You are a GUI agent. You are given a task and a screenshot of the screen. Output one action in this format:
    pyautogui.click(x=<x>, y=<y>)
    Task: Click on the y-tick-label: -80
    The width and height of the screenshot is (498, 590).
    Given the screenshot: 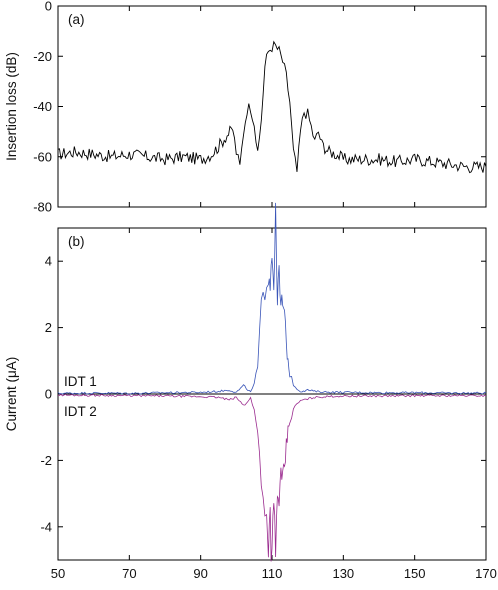 What is the action you would take?
    pyautogui.click(x=42, y=207)
    